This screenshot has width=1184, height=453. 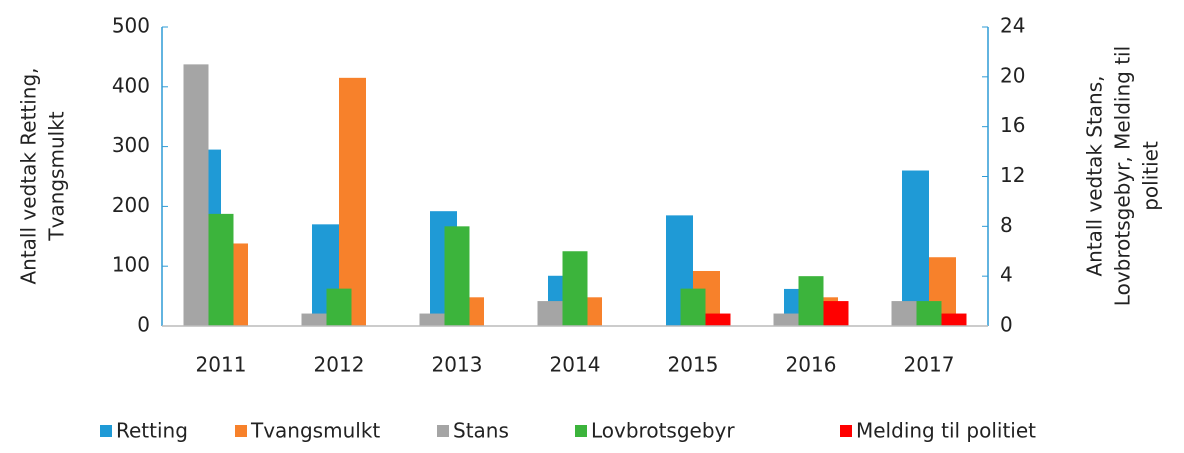 What do you see at coordinates (1012, 75) in the screenshot?
I see `y2-tick-label: 20` at bounding box center [1012, 75].